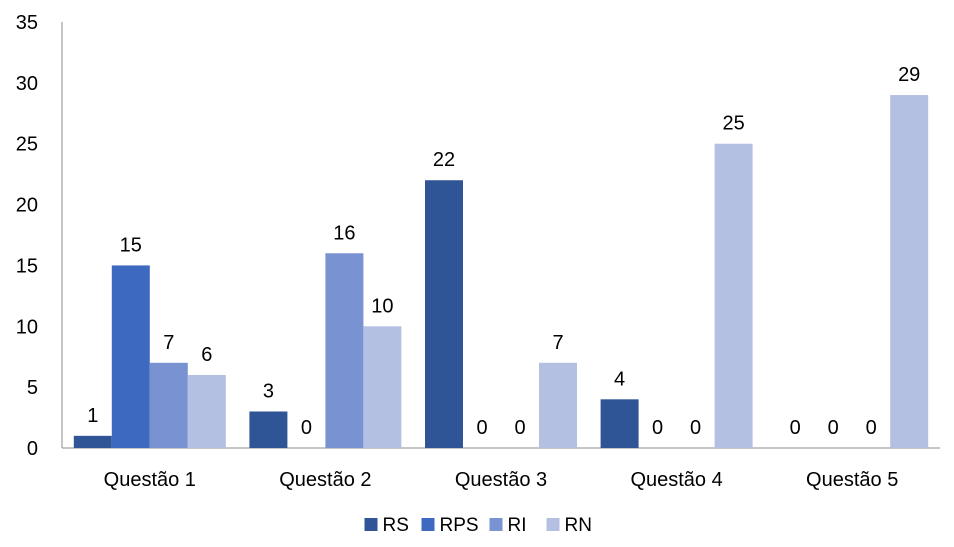  Describe the element at coordinates (382, 306) in the screenshot. I see `data-label: 10` at that location.